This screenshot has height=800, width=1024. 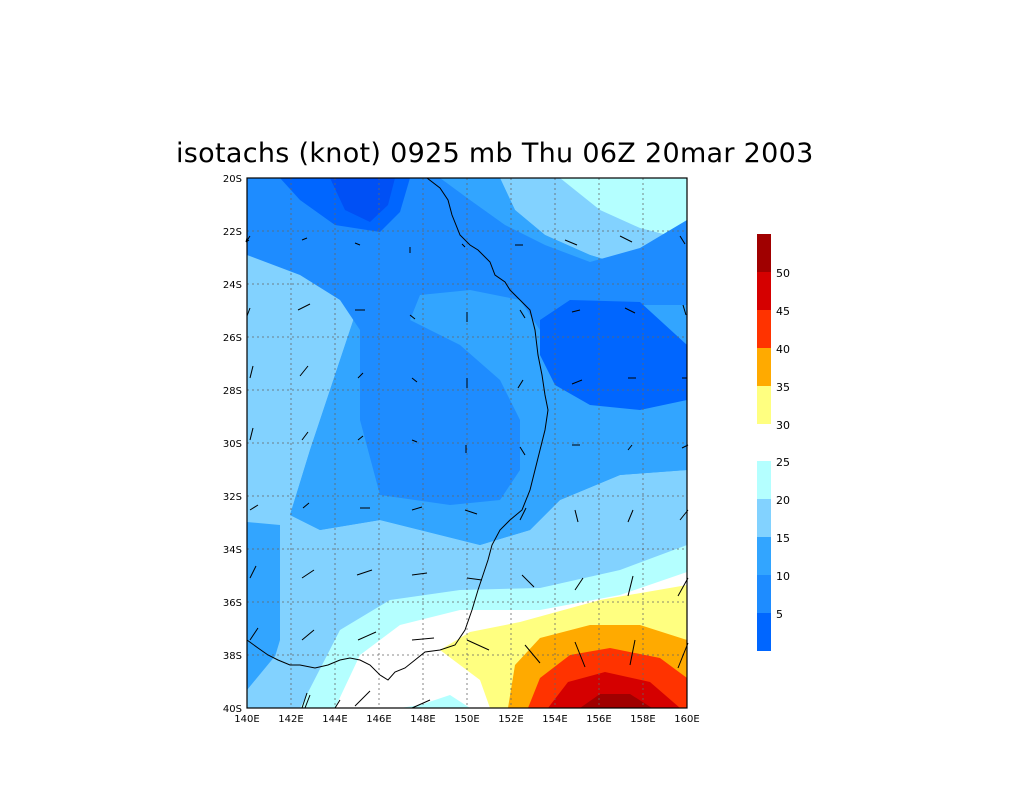 I want to click on cb-label: 30, so click(x=783, y=425).